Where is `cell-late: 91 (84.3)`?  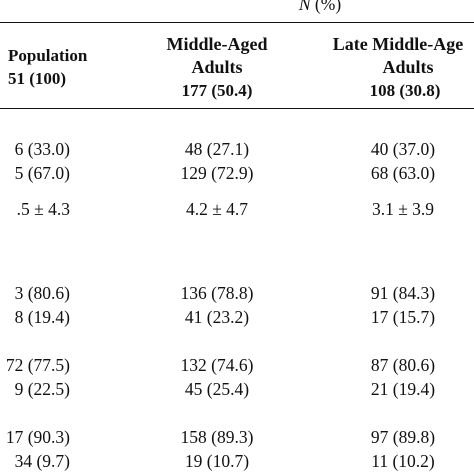
cell-late: 91 (84.3) is located at coordinates (403, 293).